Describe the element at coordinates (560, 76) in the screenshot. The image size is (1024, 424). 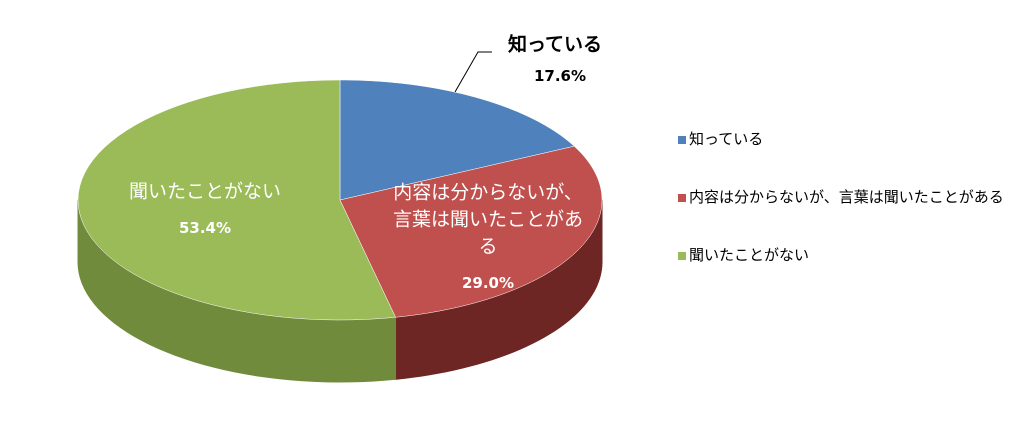
I see `data-label-value: 17.6%` at that location.